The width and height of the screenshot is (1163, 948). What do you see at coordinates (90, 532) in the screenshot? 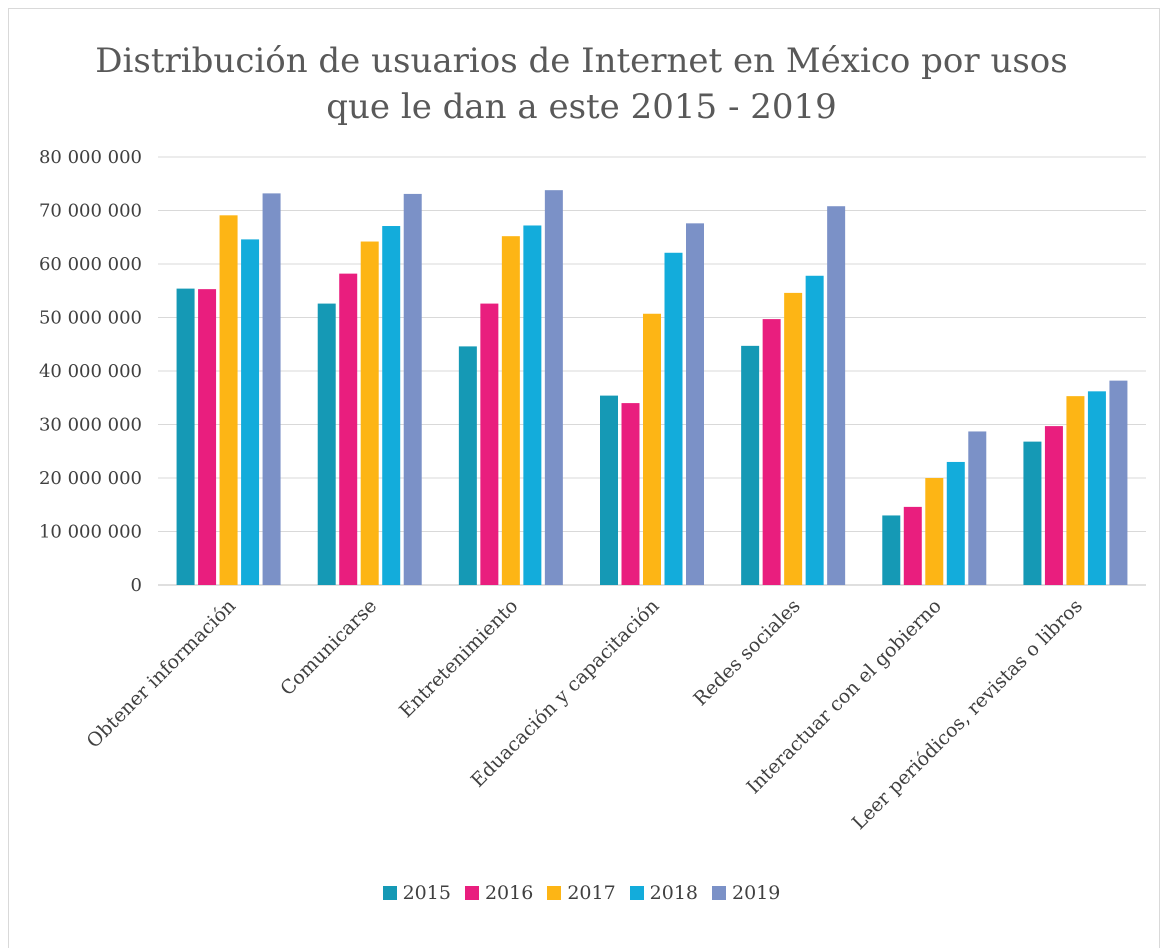
I see `y-tick-label: 10 000 000` at bounding box center [90, 532].